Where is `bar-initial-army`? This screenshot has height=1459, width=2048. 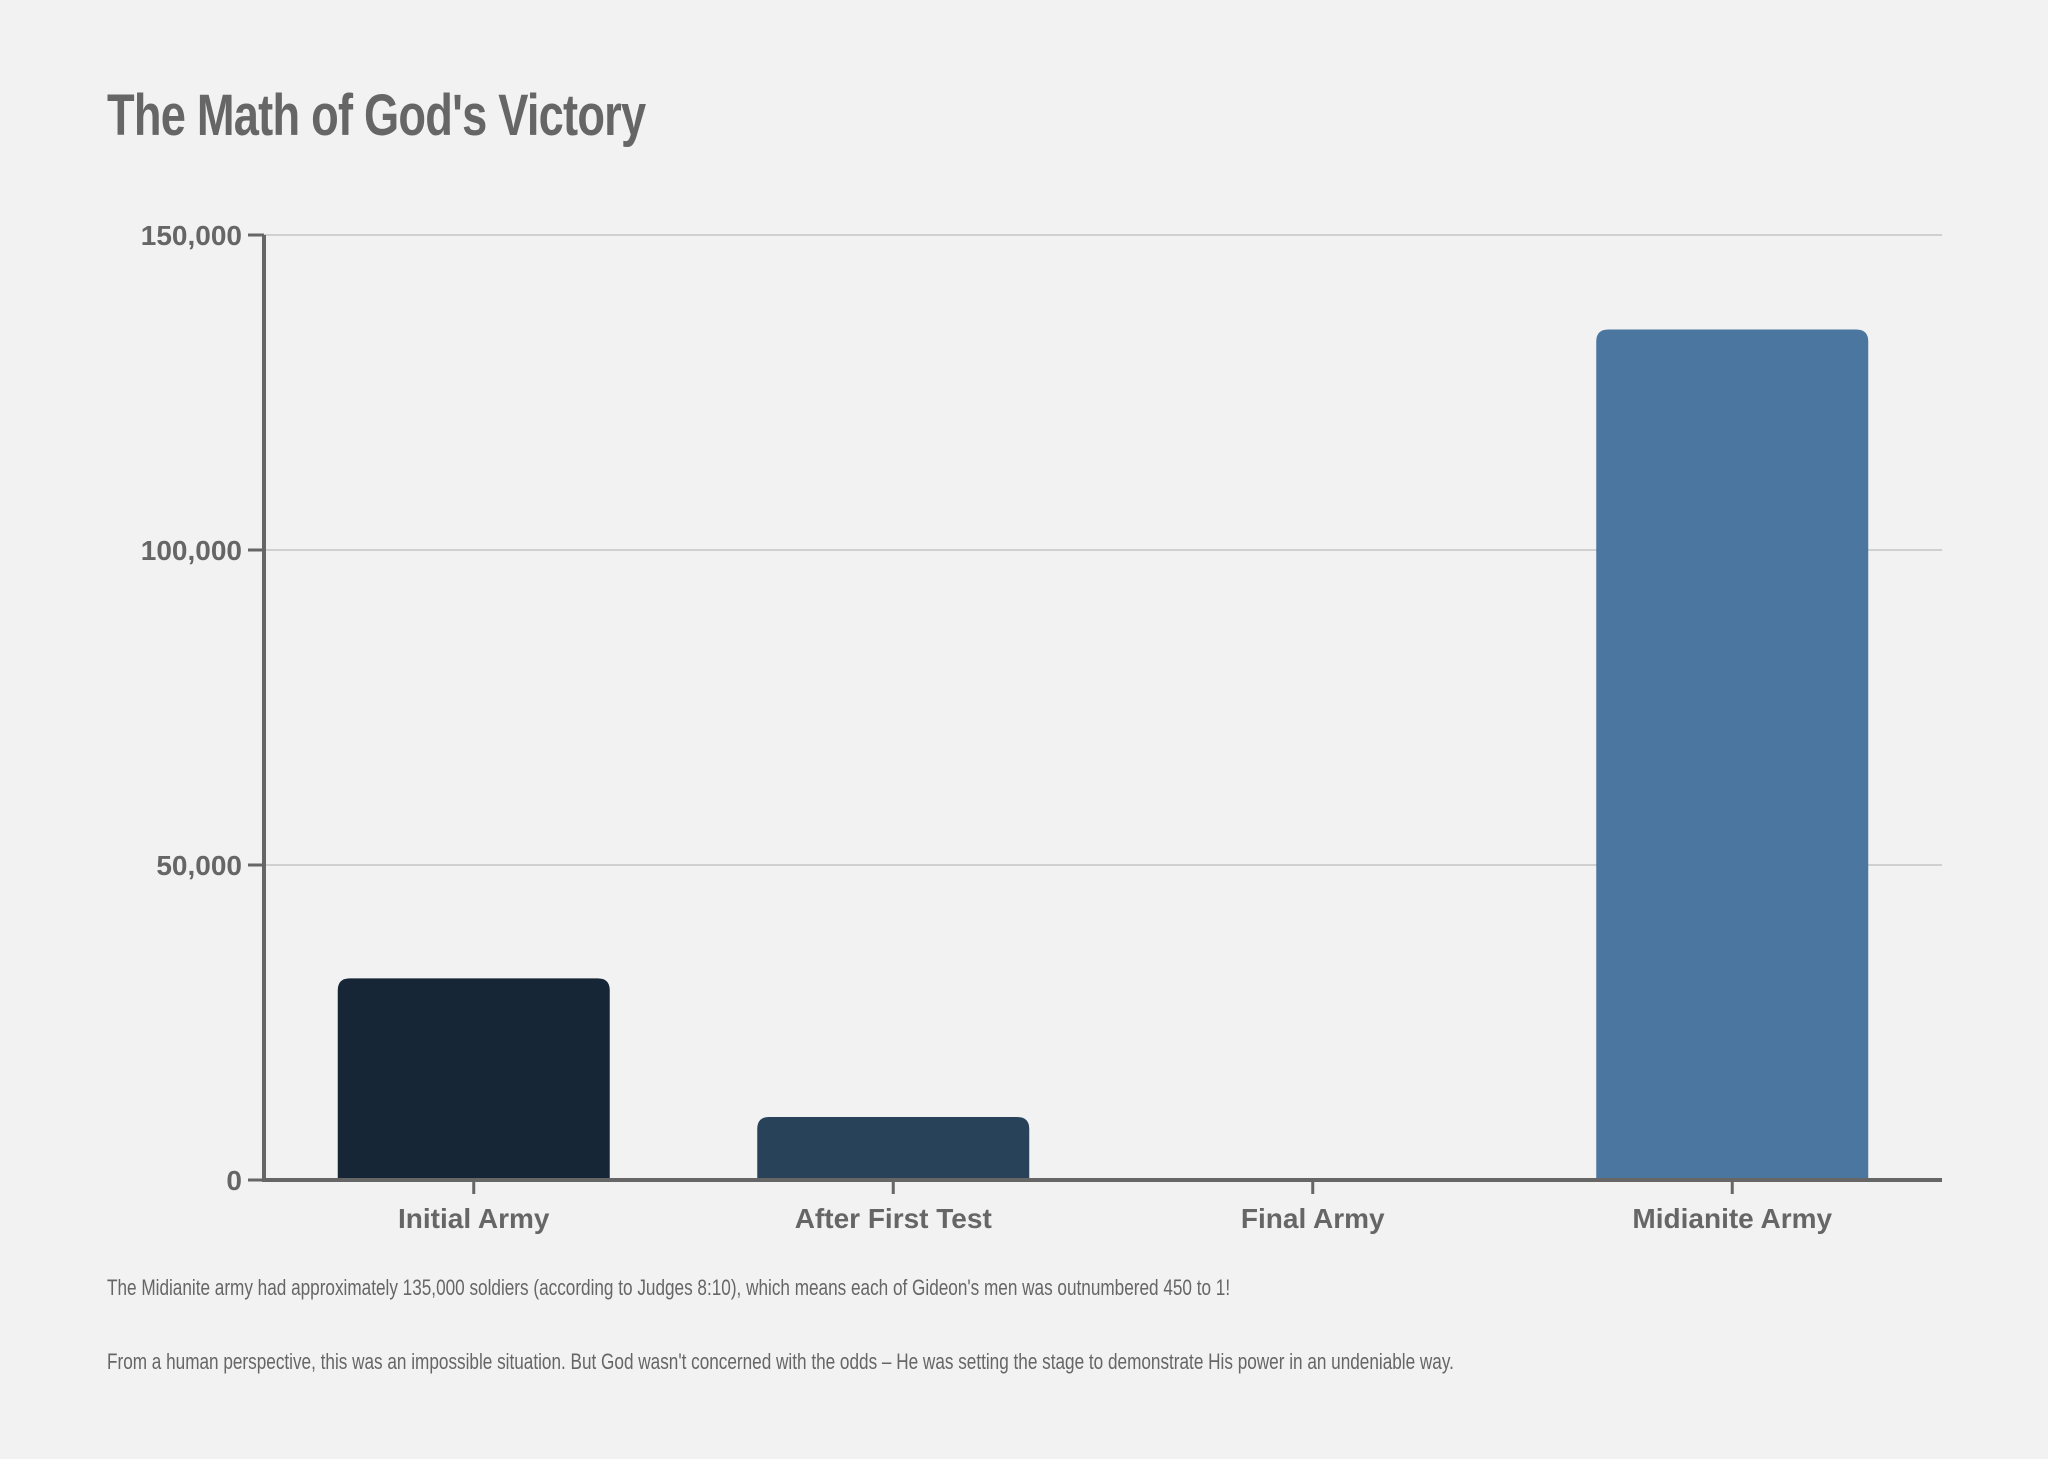
bar-initial-army is located at coordinates (473, 1079).